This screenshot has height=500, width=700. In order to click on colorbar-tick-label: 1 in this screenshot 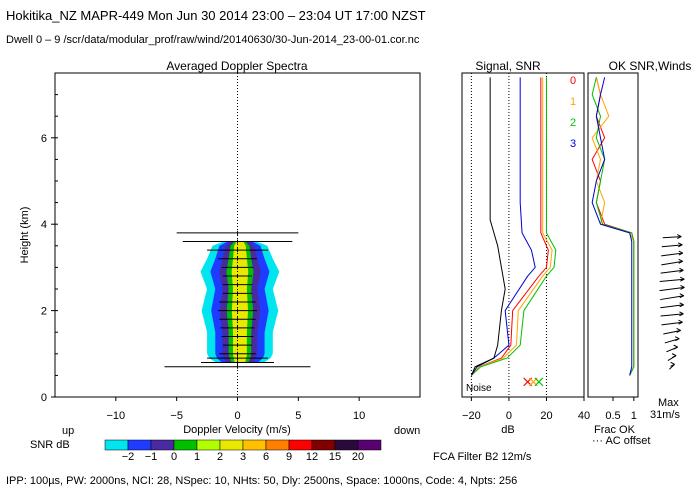, I will do `click(197, 457)`.